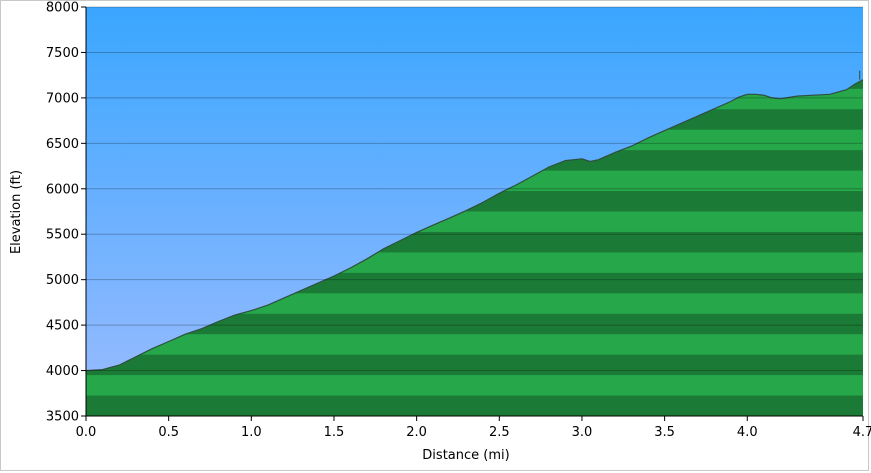 The height and width of the screenshot is (473, 871). I want to click on y-tick-label: 4500, so click(62, 326).